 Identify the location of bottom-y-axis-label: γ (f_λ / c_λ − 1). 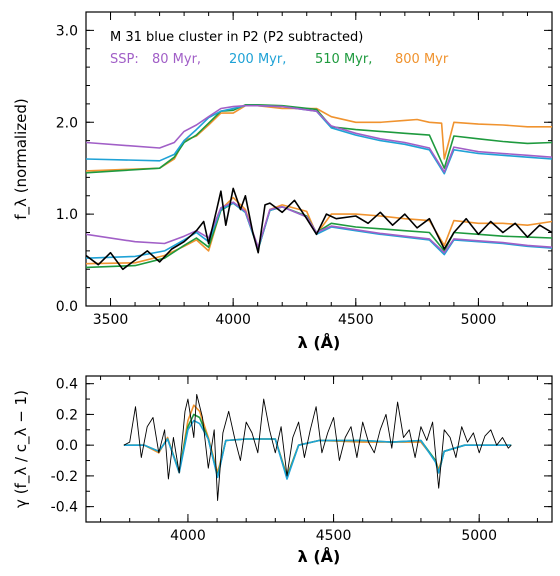
(21, 449).